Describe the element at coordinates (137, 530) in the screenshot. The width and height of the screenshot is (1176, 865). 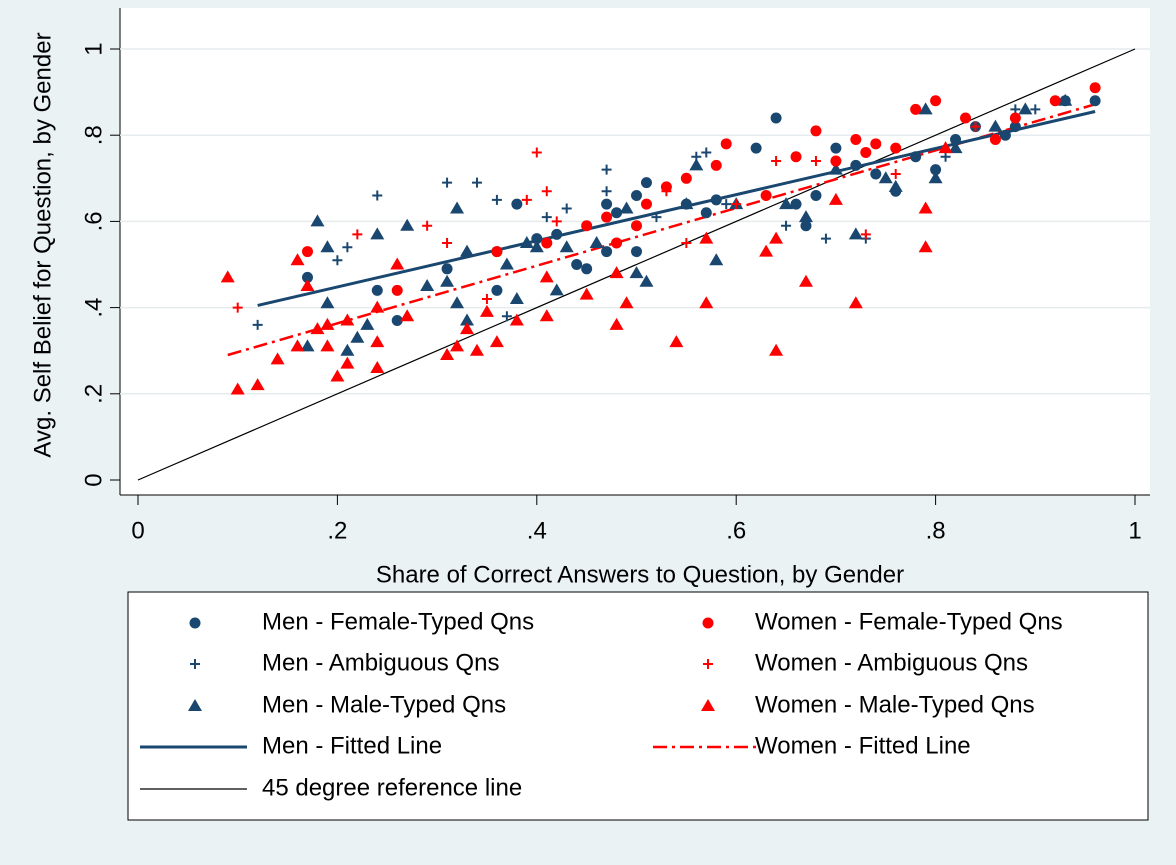
I see `x-tick-label: 0` at that location.